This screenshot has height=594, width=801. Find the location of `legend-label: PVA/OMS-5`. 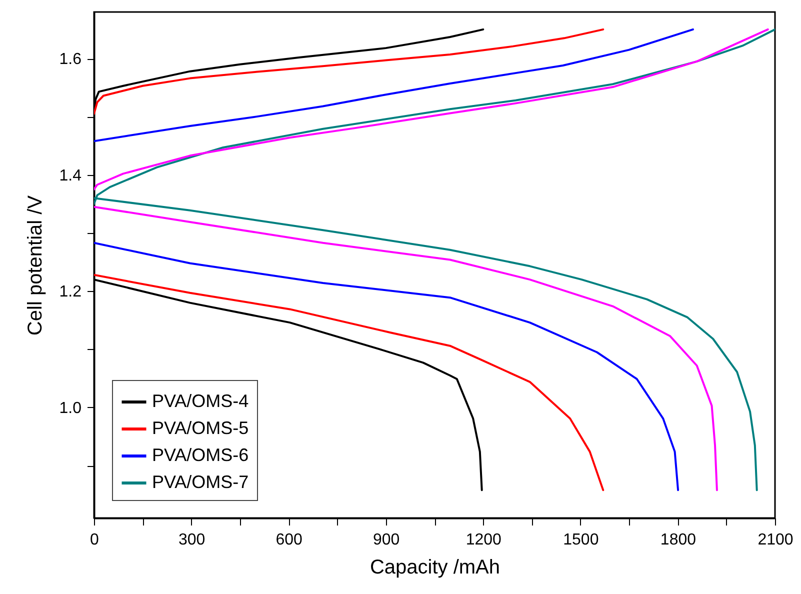

legend-label: PVA/OMS-5 is located at coordinates (200, 428).